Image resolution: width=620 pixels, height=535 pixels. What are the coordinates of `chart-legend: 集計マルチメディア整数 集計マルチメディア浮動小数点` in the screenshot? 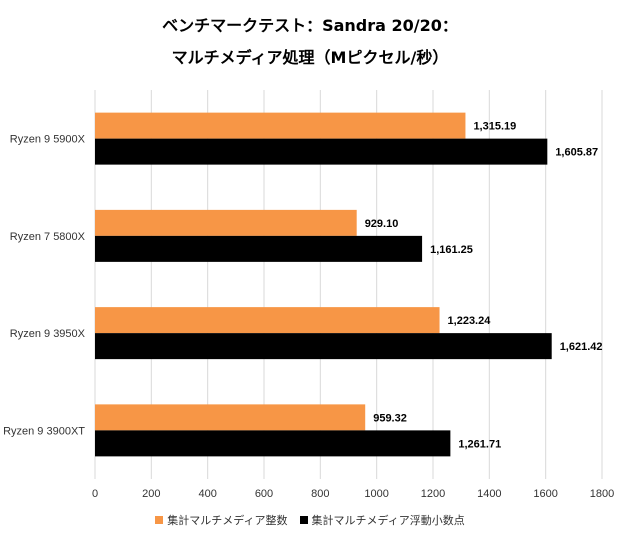 It's located at (310, 520).